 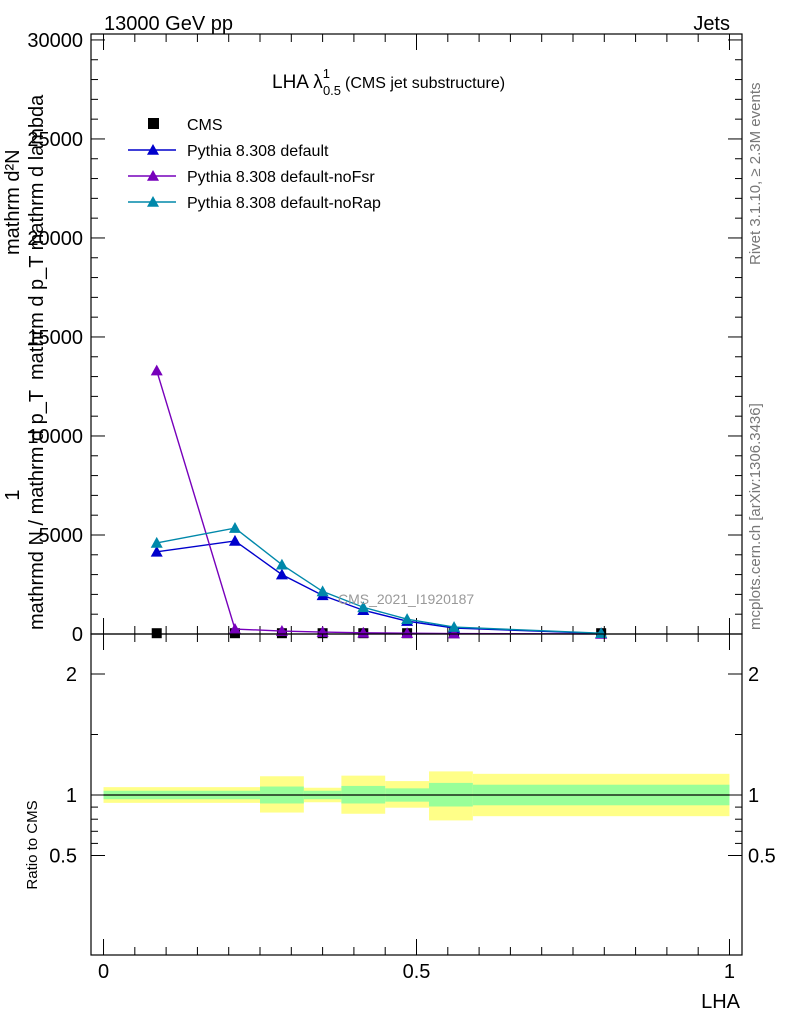 What do you see at coordinates (55, 140) in the screenshot?
I see `ytick-label: 25000` at bounding box center [55, 140].